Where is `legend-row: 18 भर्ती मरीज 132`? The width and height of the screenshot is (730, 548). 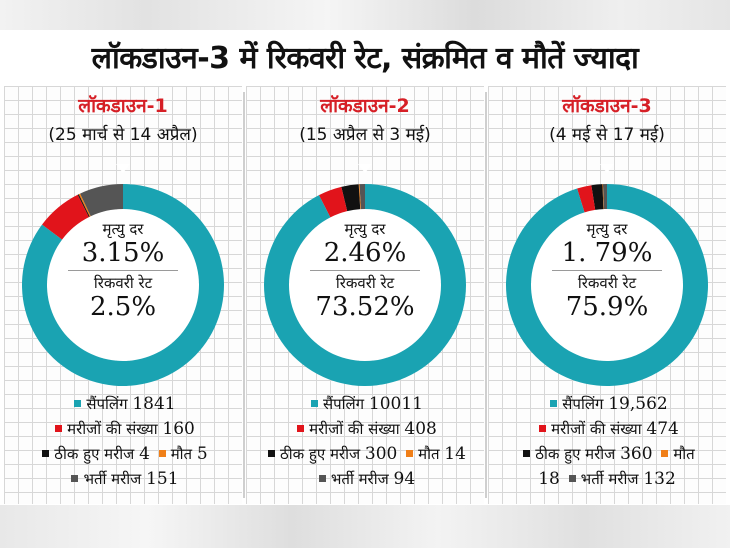 legend-row: 18 भर्ती मरीज 132 is located at coordinates (607, 479).